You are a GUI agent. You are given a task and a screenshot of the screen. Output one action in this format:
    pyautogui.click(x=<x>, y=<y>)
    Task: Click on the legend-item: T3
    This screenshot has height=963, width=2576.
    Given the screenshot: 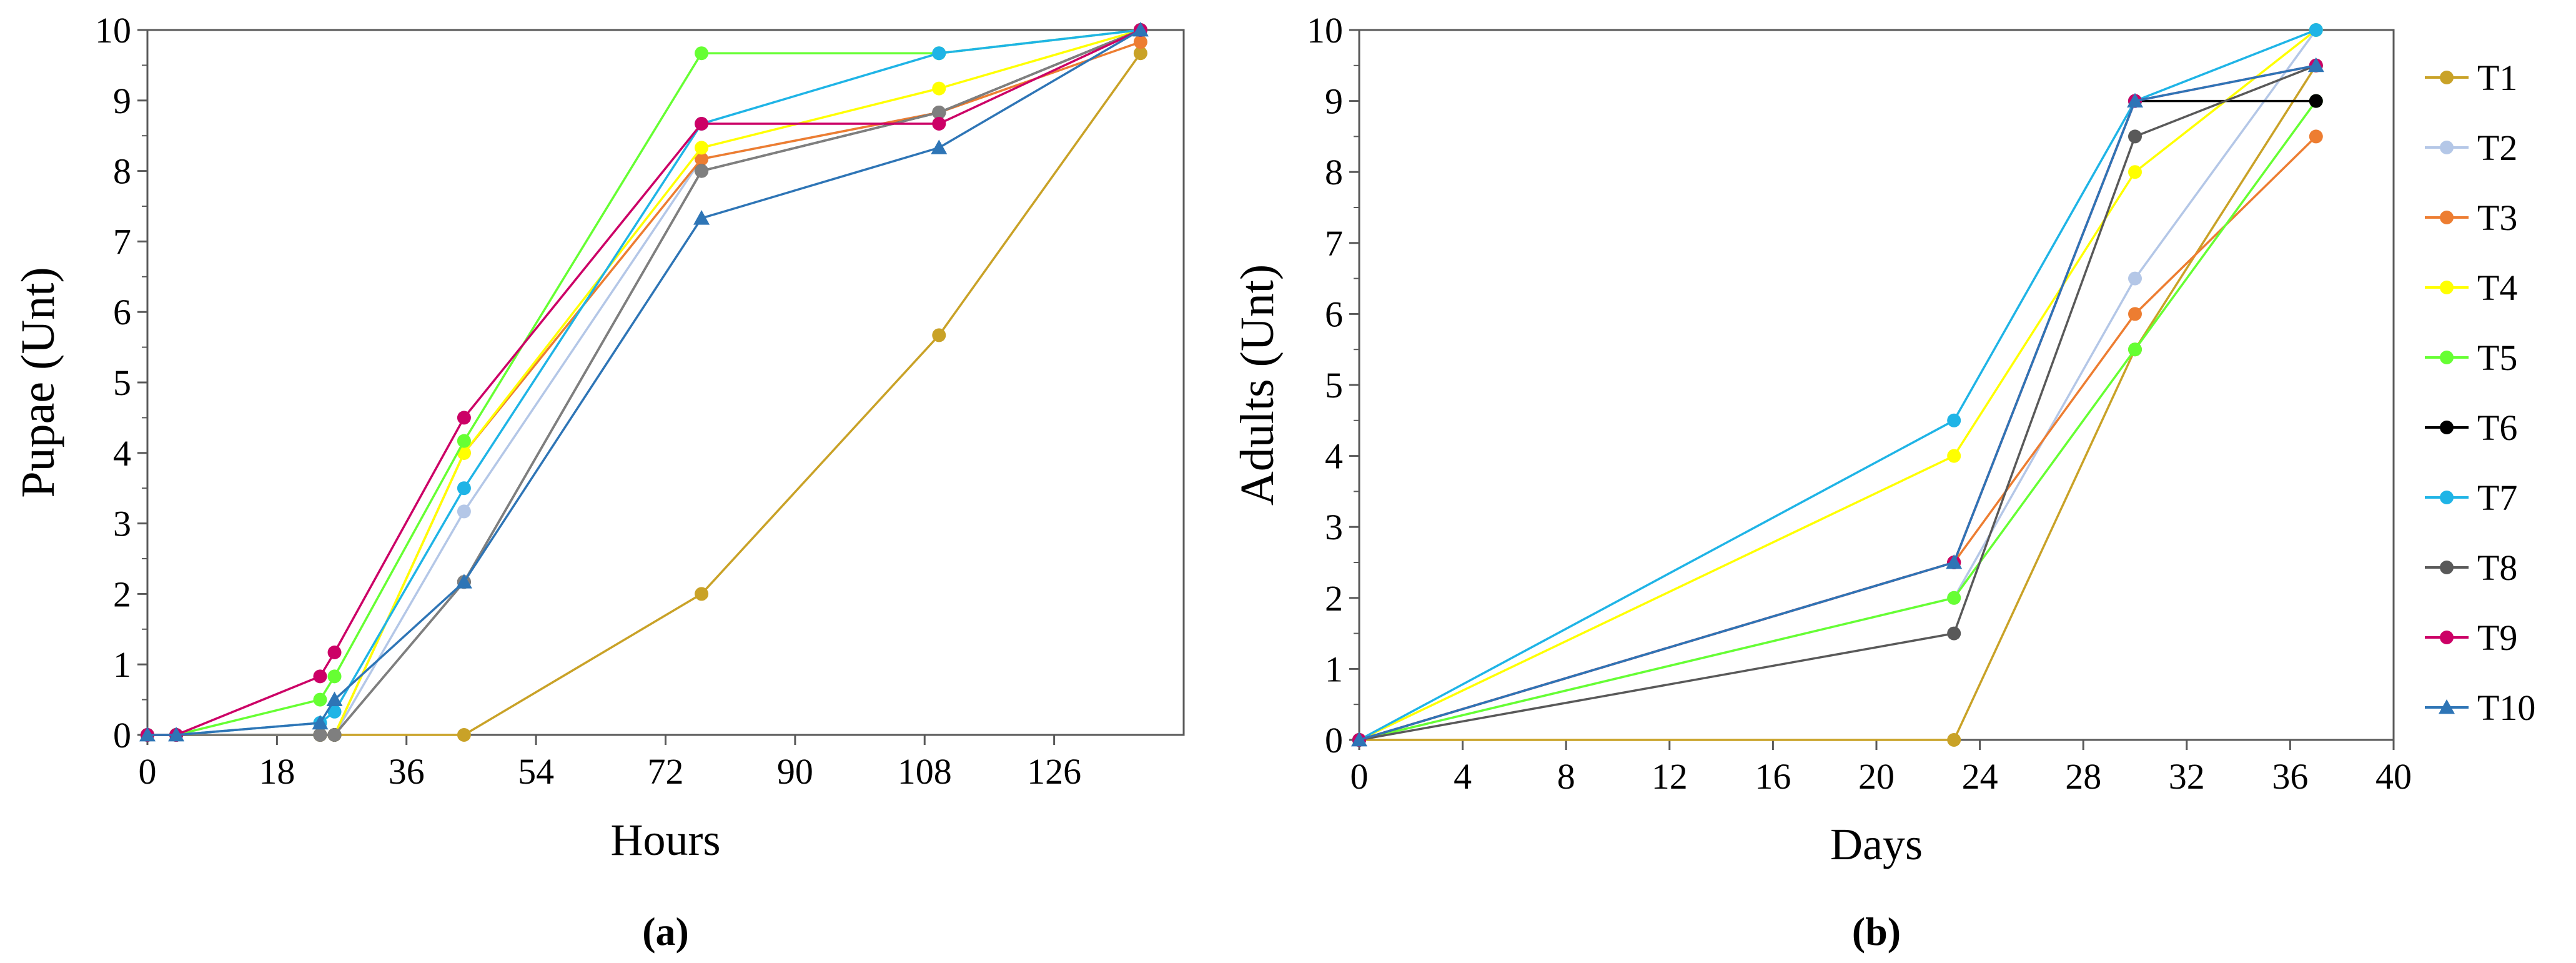 What is the action you would take?
    pyautogui.click(x=2471, y=217)
    